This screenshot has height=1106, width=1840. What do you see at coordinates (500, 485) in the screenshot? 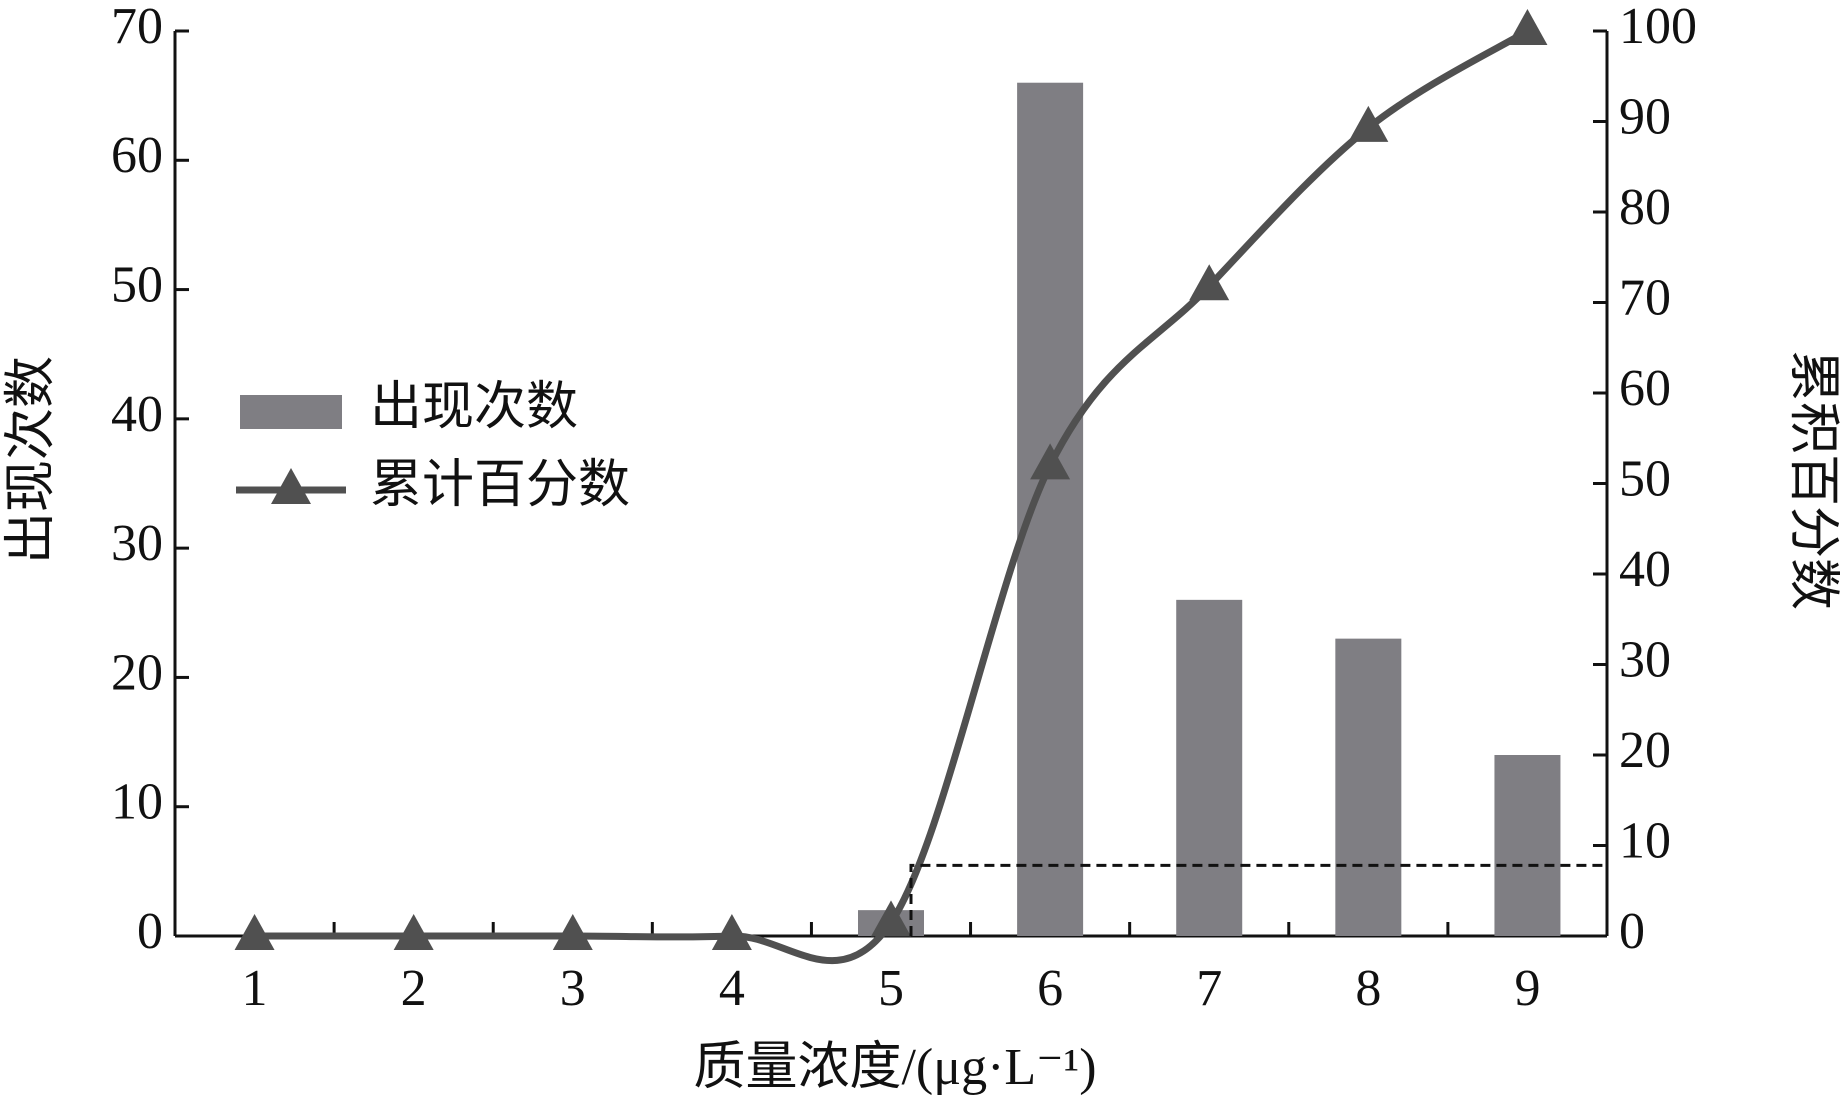
I see `legend-label: 累计百分数` at bounding box center [500, 485].